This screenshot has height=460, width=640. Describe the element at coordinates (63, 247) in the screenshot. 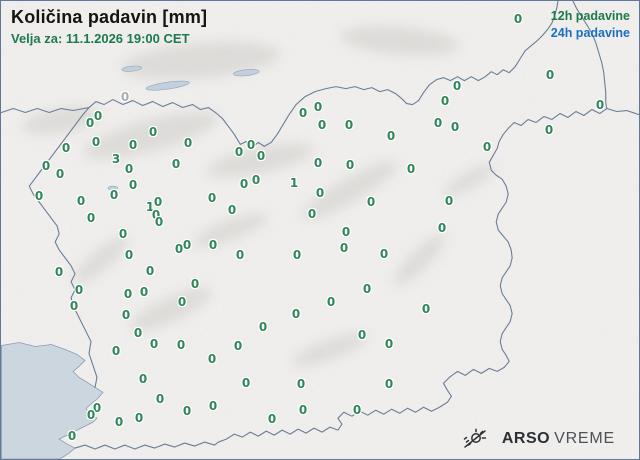

I see `border-slovenia-italy` at that location.